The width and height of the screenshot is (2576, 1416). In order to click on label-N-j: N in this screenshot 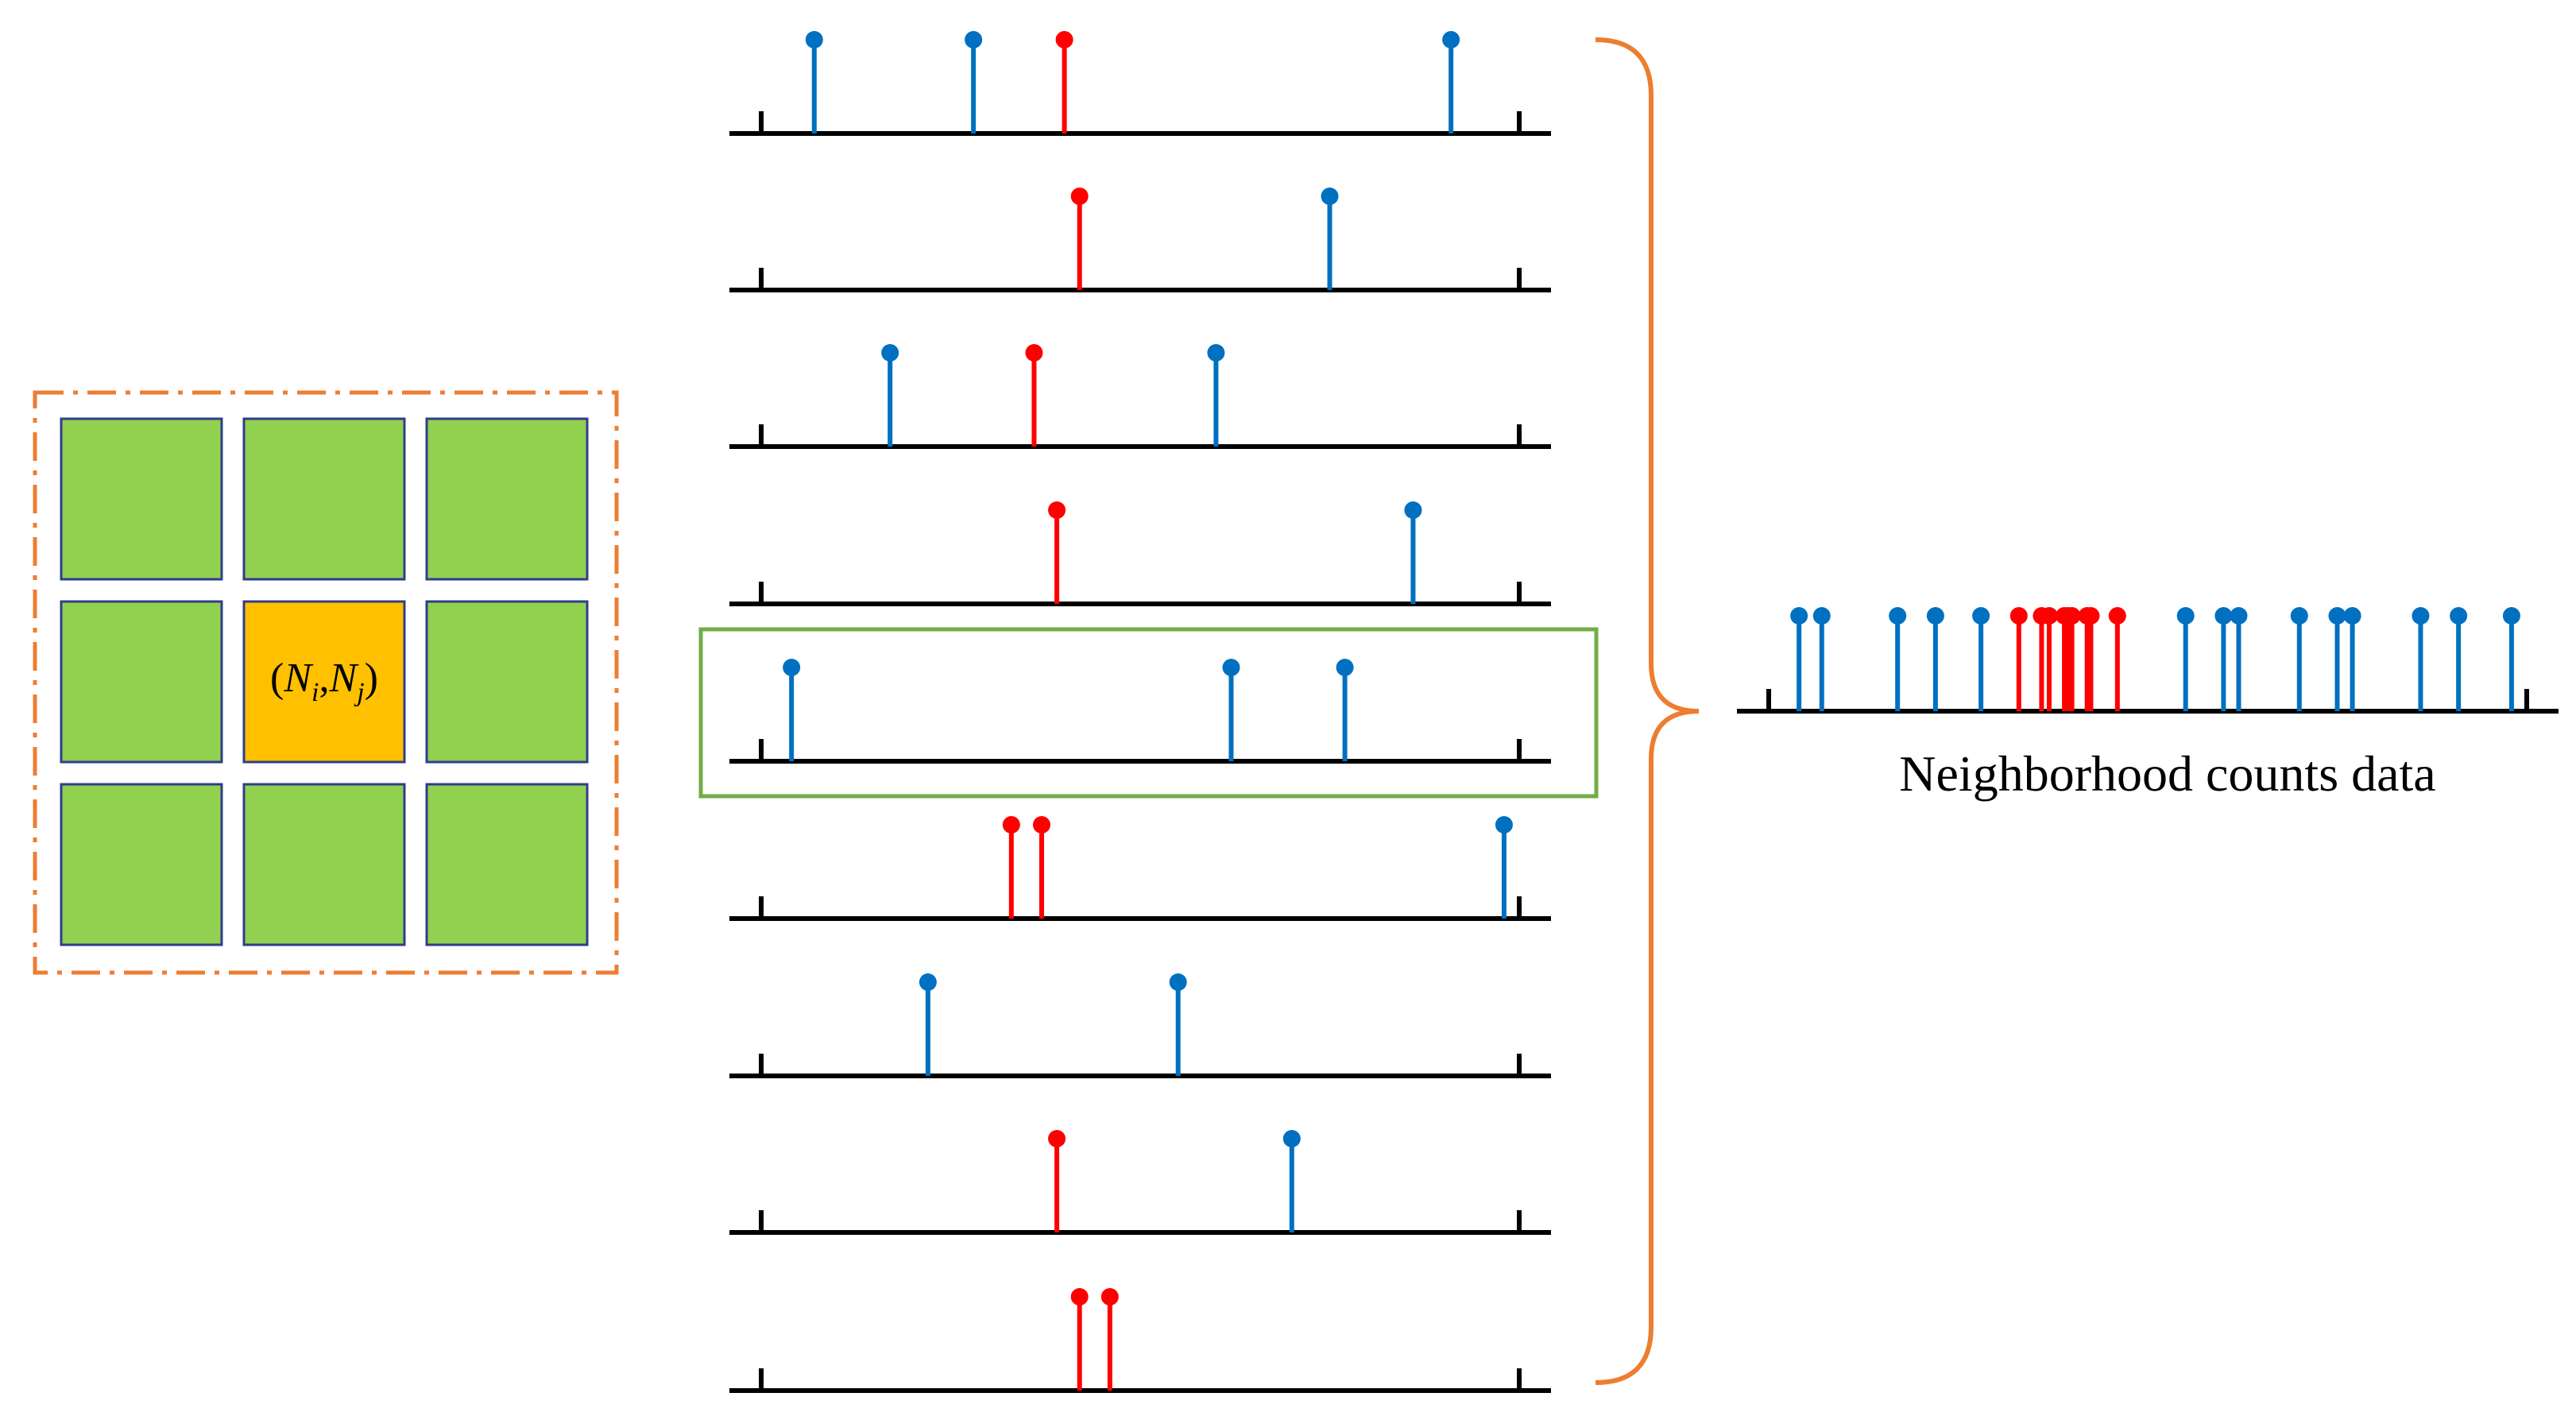, I will do `click(344, 678)`.